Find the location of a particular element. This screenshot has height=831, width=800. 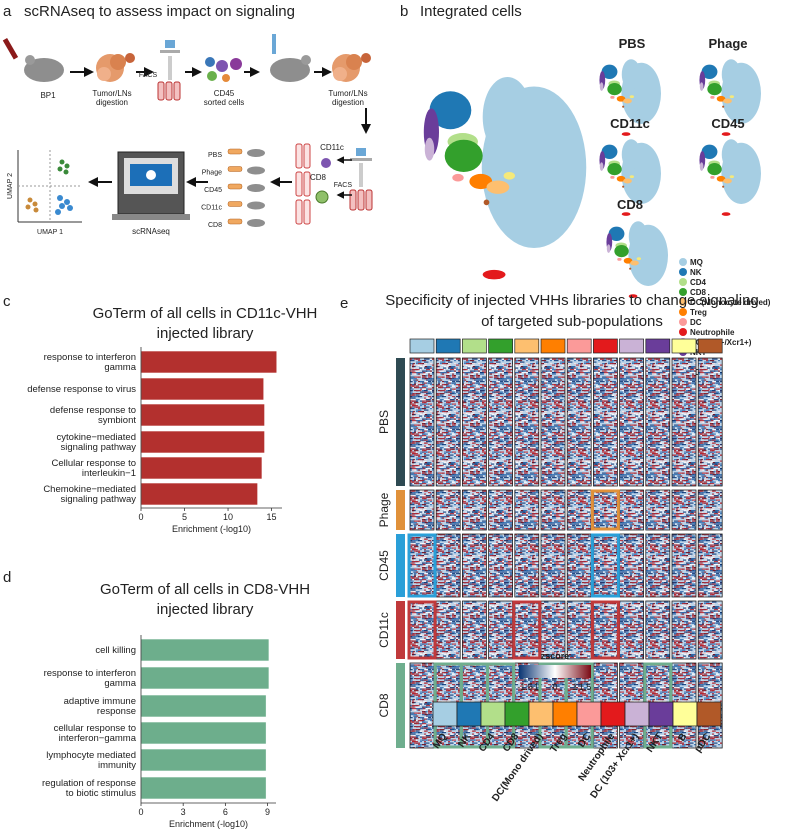

text-line: regulation of response is located at coordinates (89, 783).